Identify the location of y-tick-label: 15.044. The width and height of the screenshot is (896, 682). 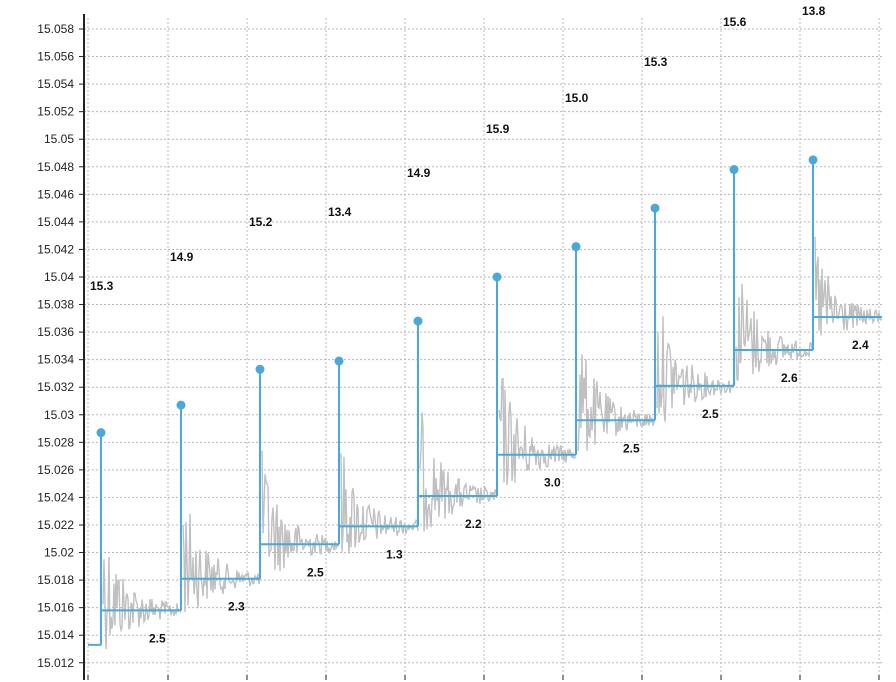
(55, 222).